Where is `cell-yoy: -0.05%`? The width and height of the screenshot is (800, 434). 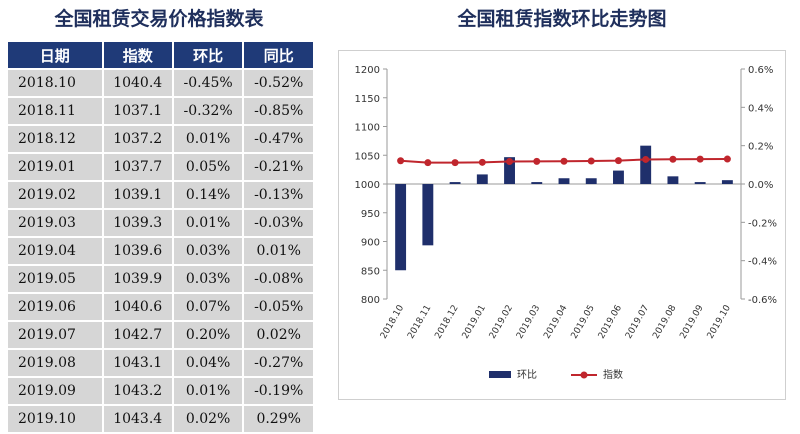 cell-yoy: -0.05% is located at coordinates (277, 307).